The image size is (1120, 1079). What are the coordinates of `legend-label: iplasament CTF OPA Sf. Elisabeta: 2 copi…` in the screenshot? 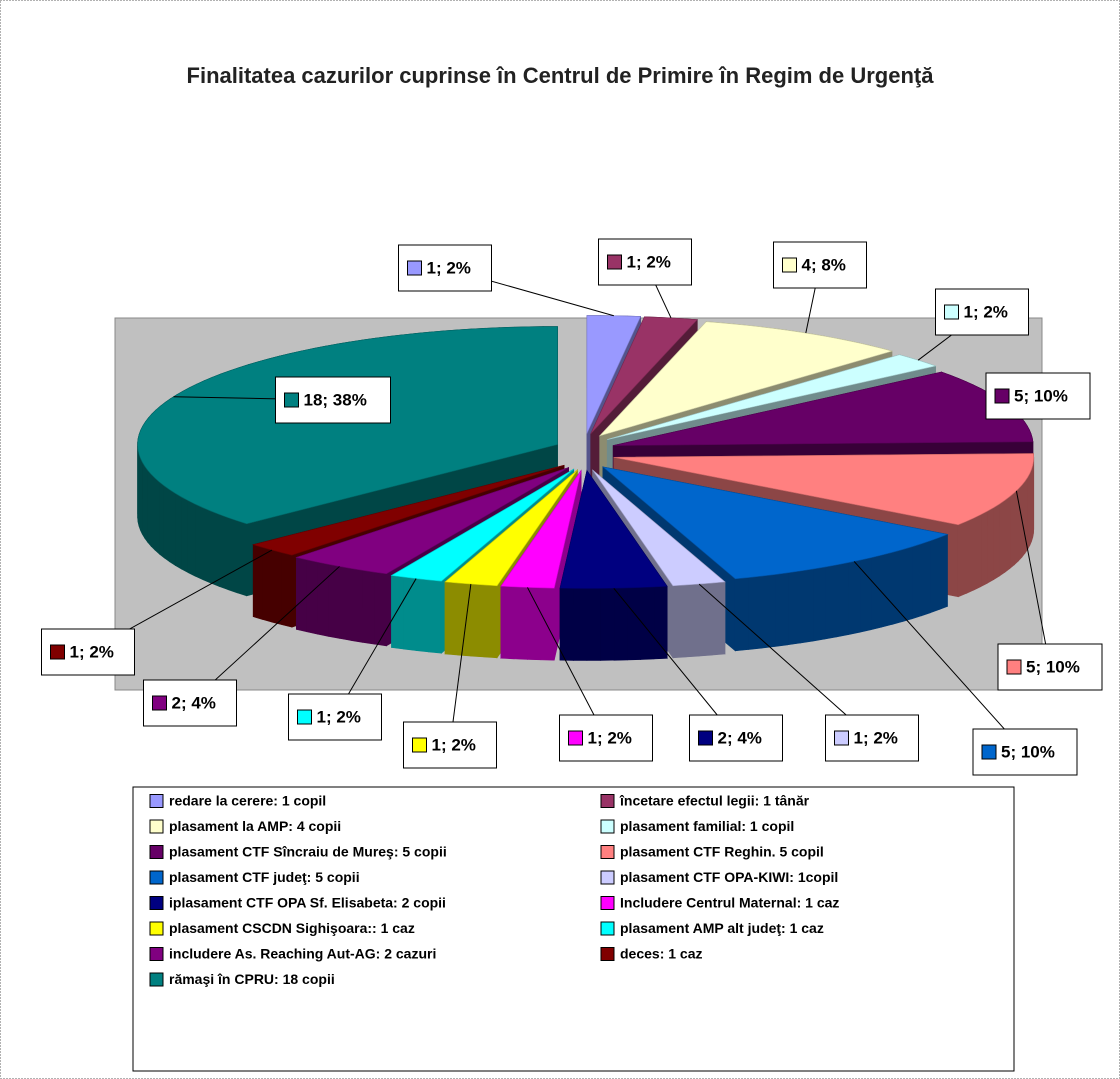 It's located at (307, 903).